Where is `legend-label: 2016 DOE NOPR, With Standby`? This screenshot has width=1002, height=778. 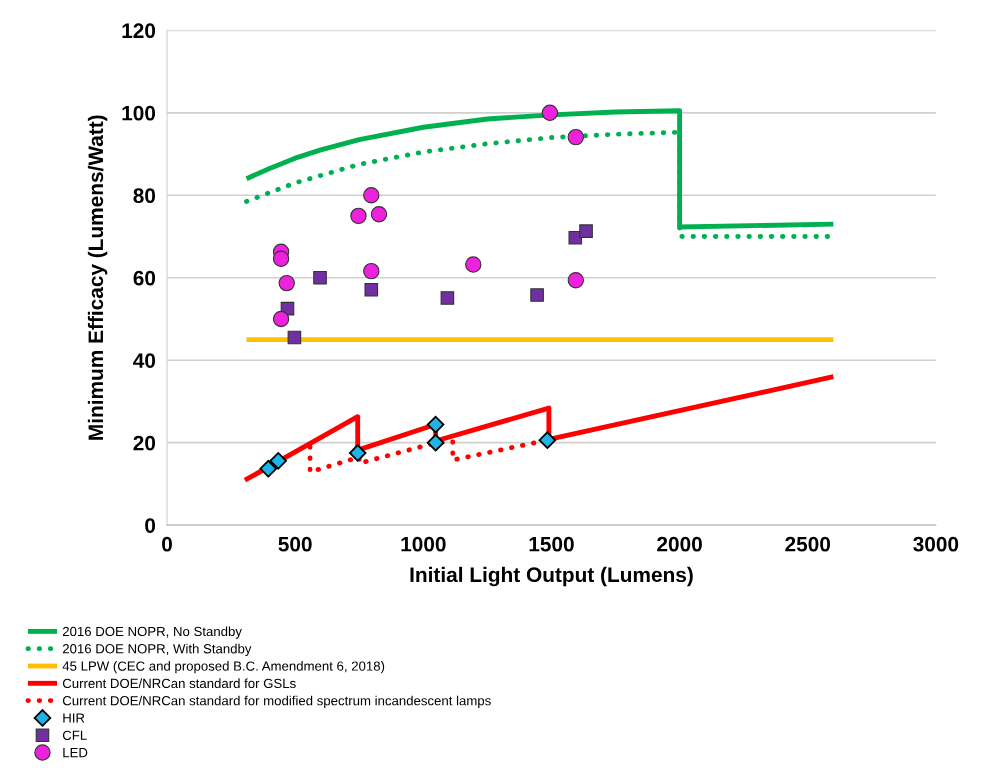
legend-label: 2016 DOE NOPR, With Standby is located at coordinates (157, 650).